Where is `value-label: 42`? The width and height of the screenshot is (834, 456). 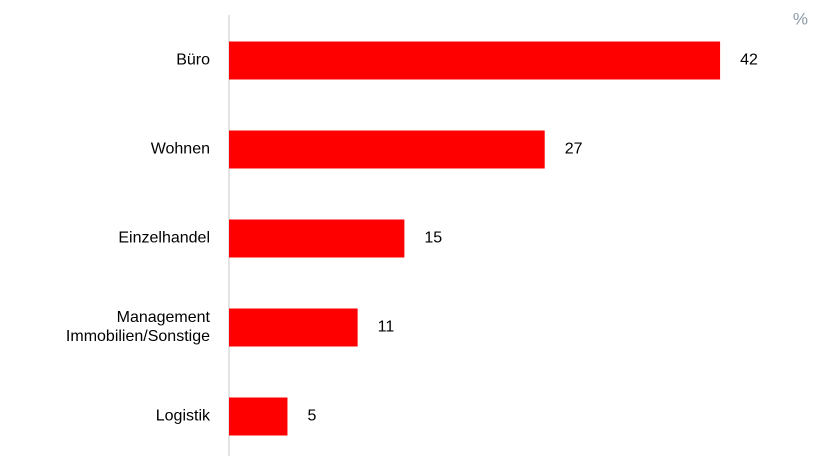 value-label: 42 is located at coordinates (749, 60).